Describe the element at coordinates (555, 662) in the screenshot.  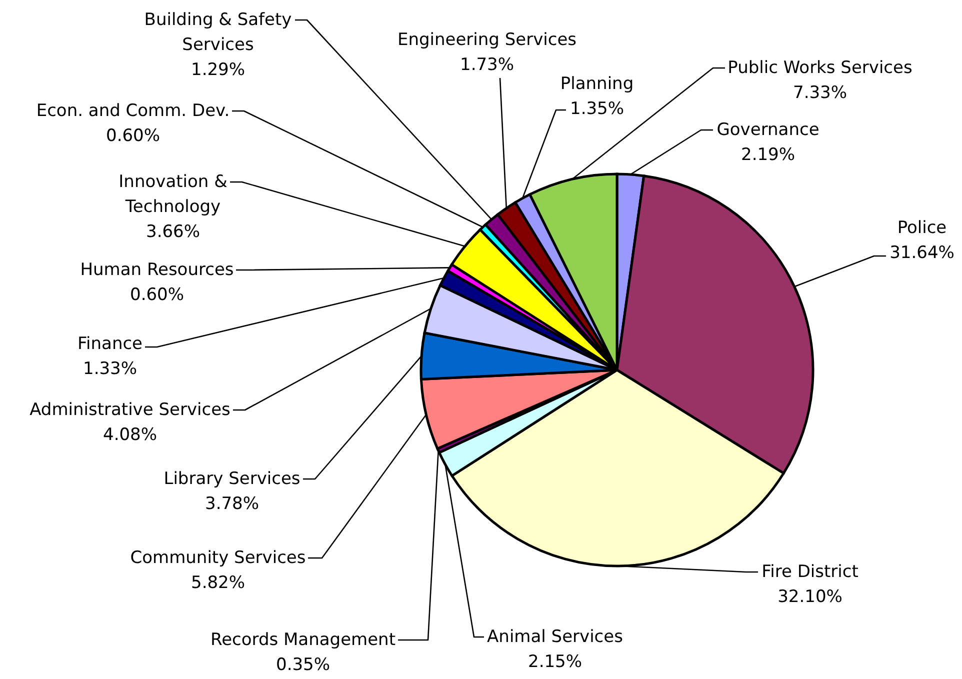
I see `data-label: 2.15%` at that location.